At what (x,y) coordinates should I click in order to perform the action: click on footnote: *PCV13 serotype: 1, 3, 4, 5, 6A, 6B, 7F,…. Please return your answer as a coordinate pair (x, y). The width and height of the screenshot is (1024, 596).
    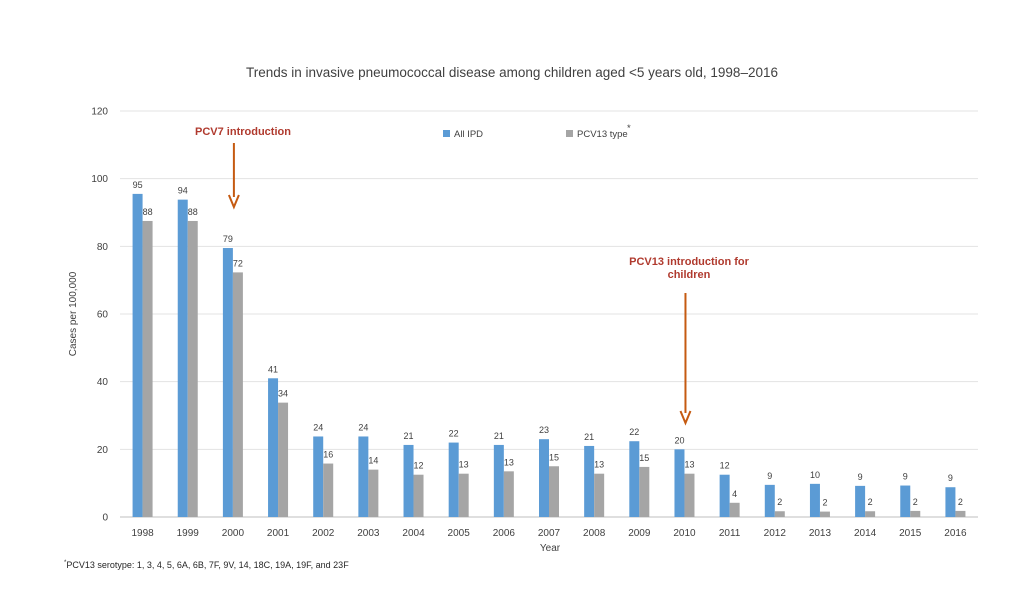
    Looking at the image, I should click on (206, 565).